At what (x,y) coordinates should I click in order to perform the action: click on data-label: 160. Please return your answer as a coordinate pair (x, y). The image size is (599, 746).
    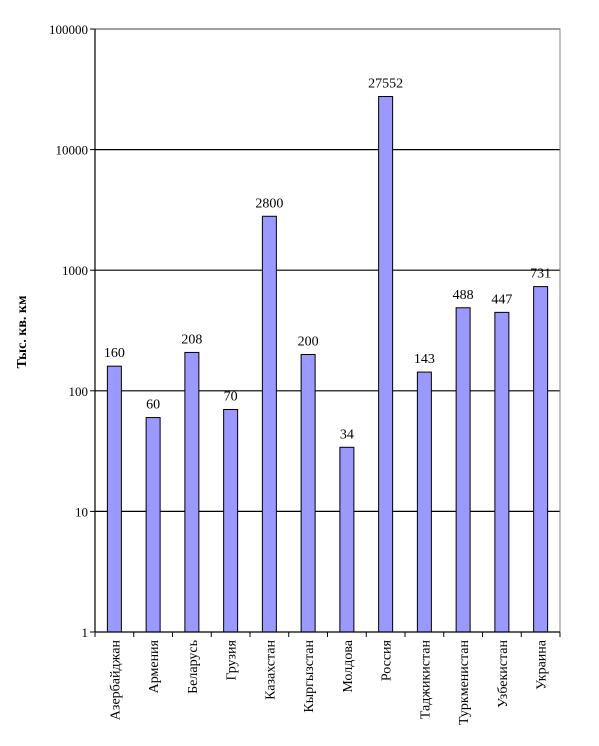
    Looking at the image, I should click on (114, 353).